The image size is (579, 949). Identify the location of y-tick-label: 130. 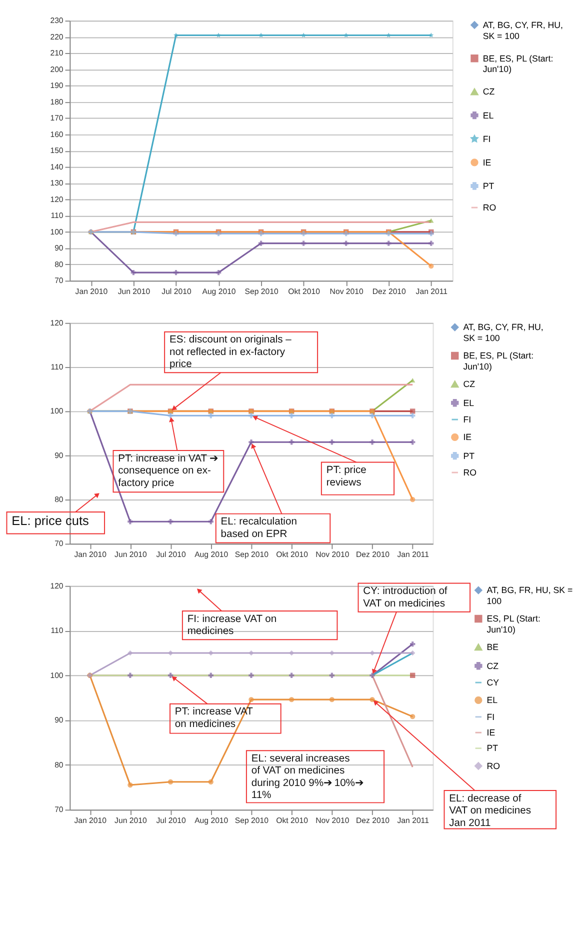
(57, 183).